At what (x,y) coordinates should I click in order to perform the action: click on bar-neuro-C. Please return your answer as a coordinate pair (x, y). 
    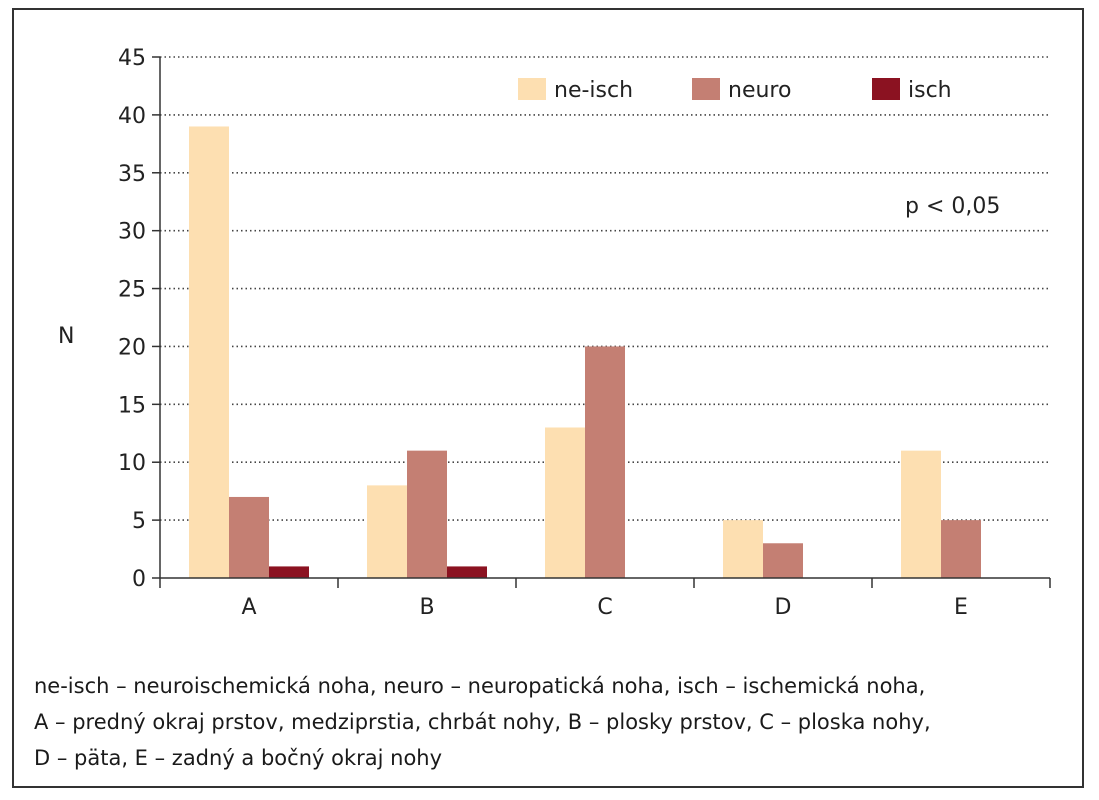
    Looking at the image, I should click on (605, 462).